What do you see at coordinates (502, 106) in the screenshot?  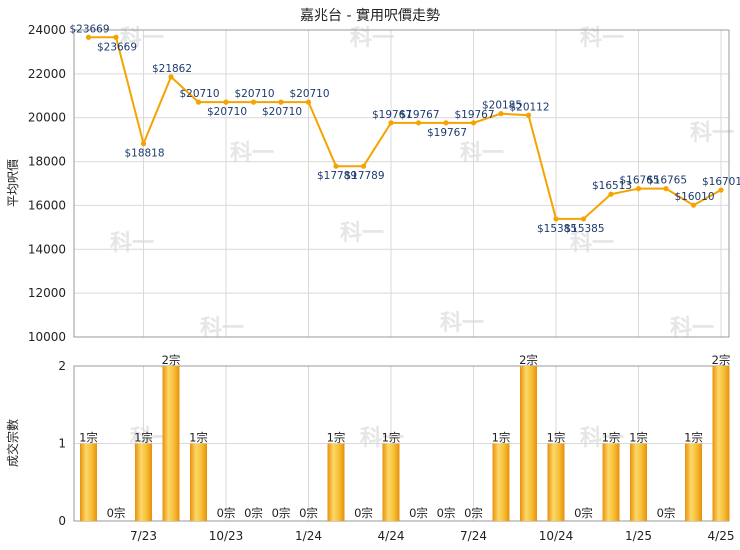 I see `price-label: $20185` at bounding box center [502, 106].